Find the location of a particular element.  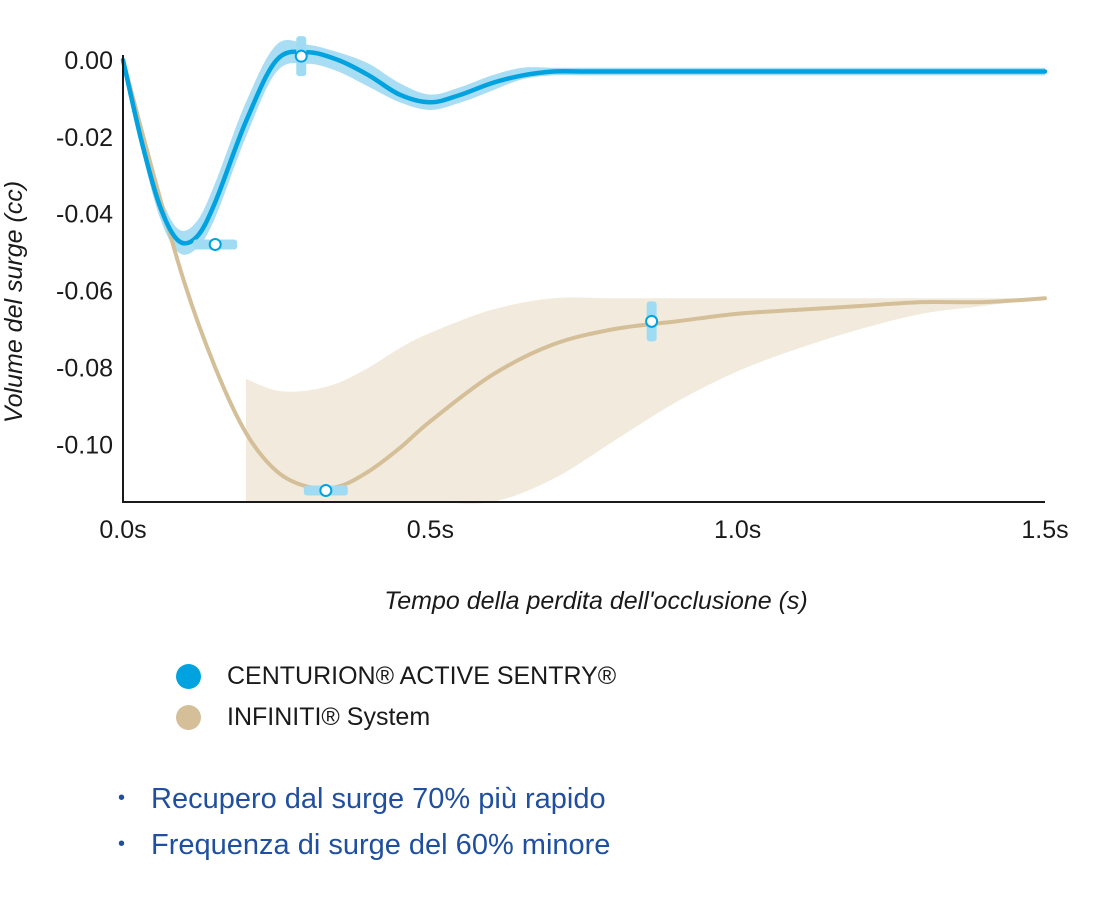

legend-label-infiniti: INFINITI® System is located at coordinates (329, 717).